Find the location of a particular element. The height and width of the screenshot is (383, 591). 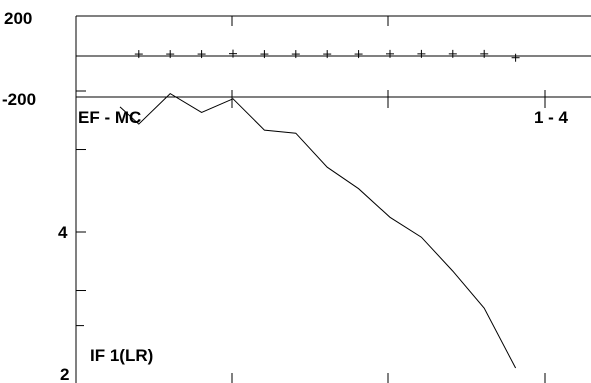

phase-ytick-label-top: 200 is located at coordinates (18, 18).